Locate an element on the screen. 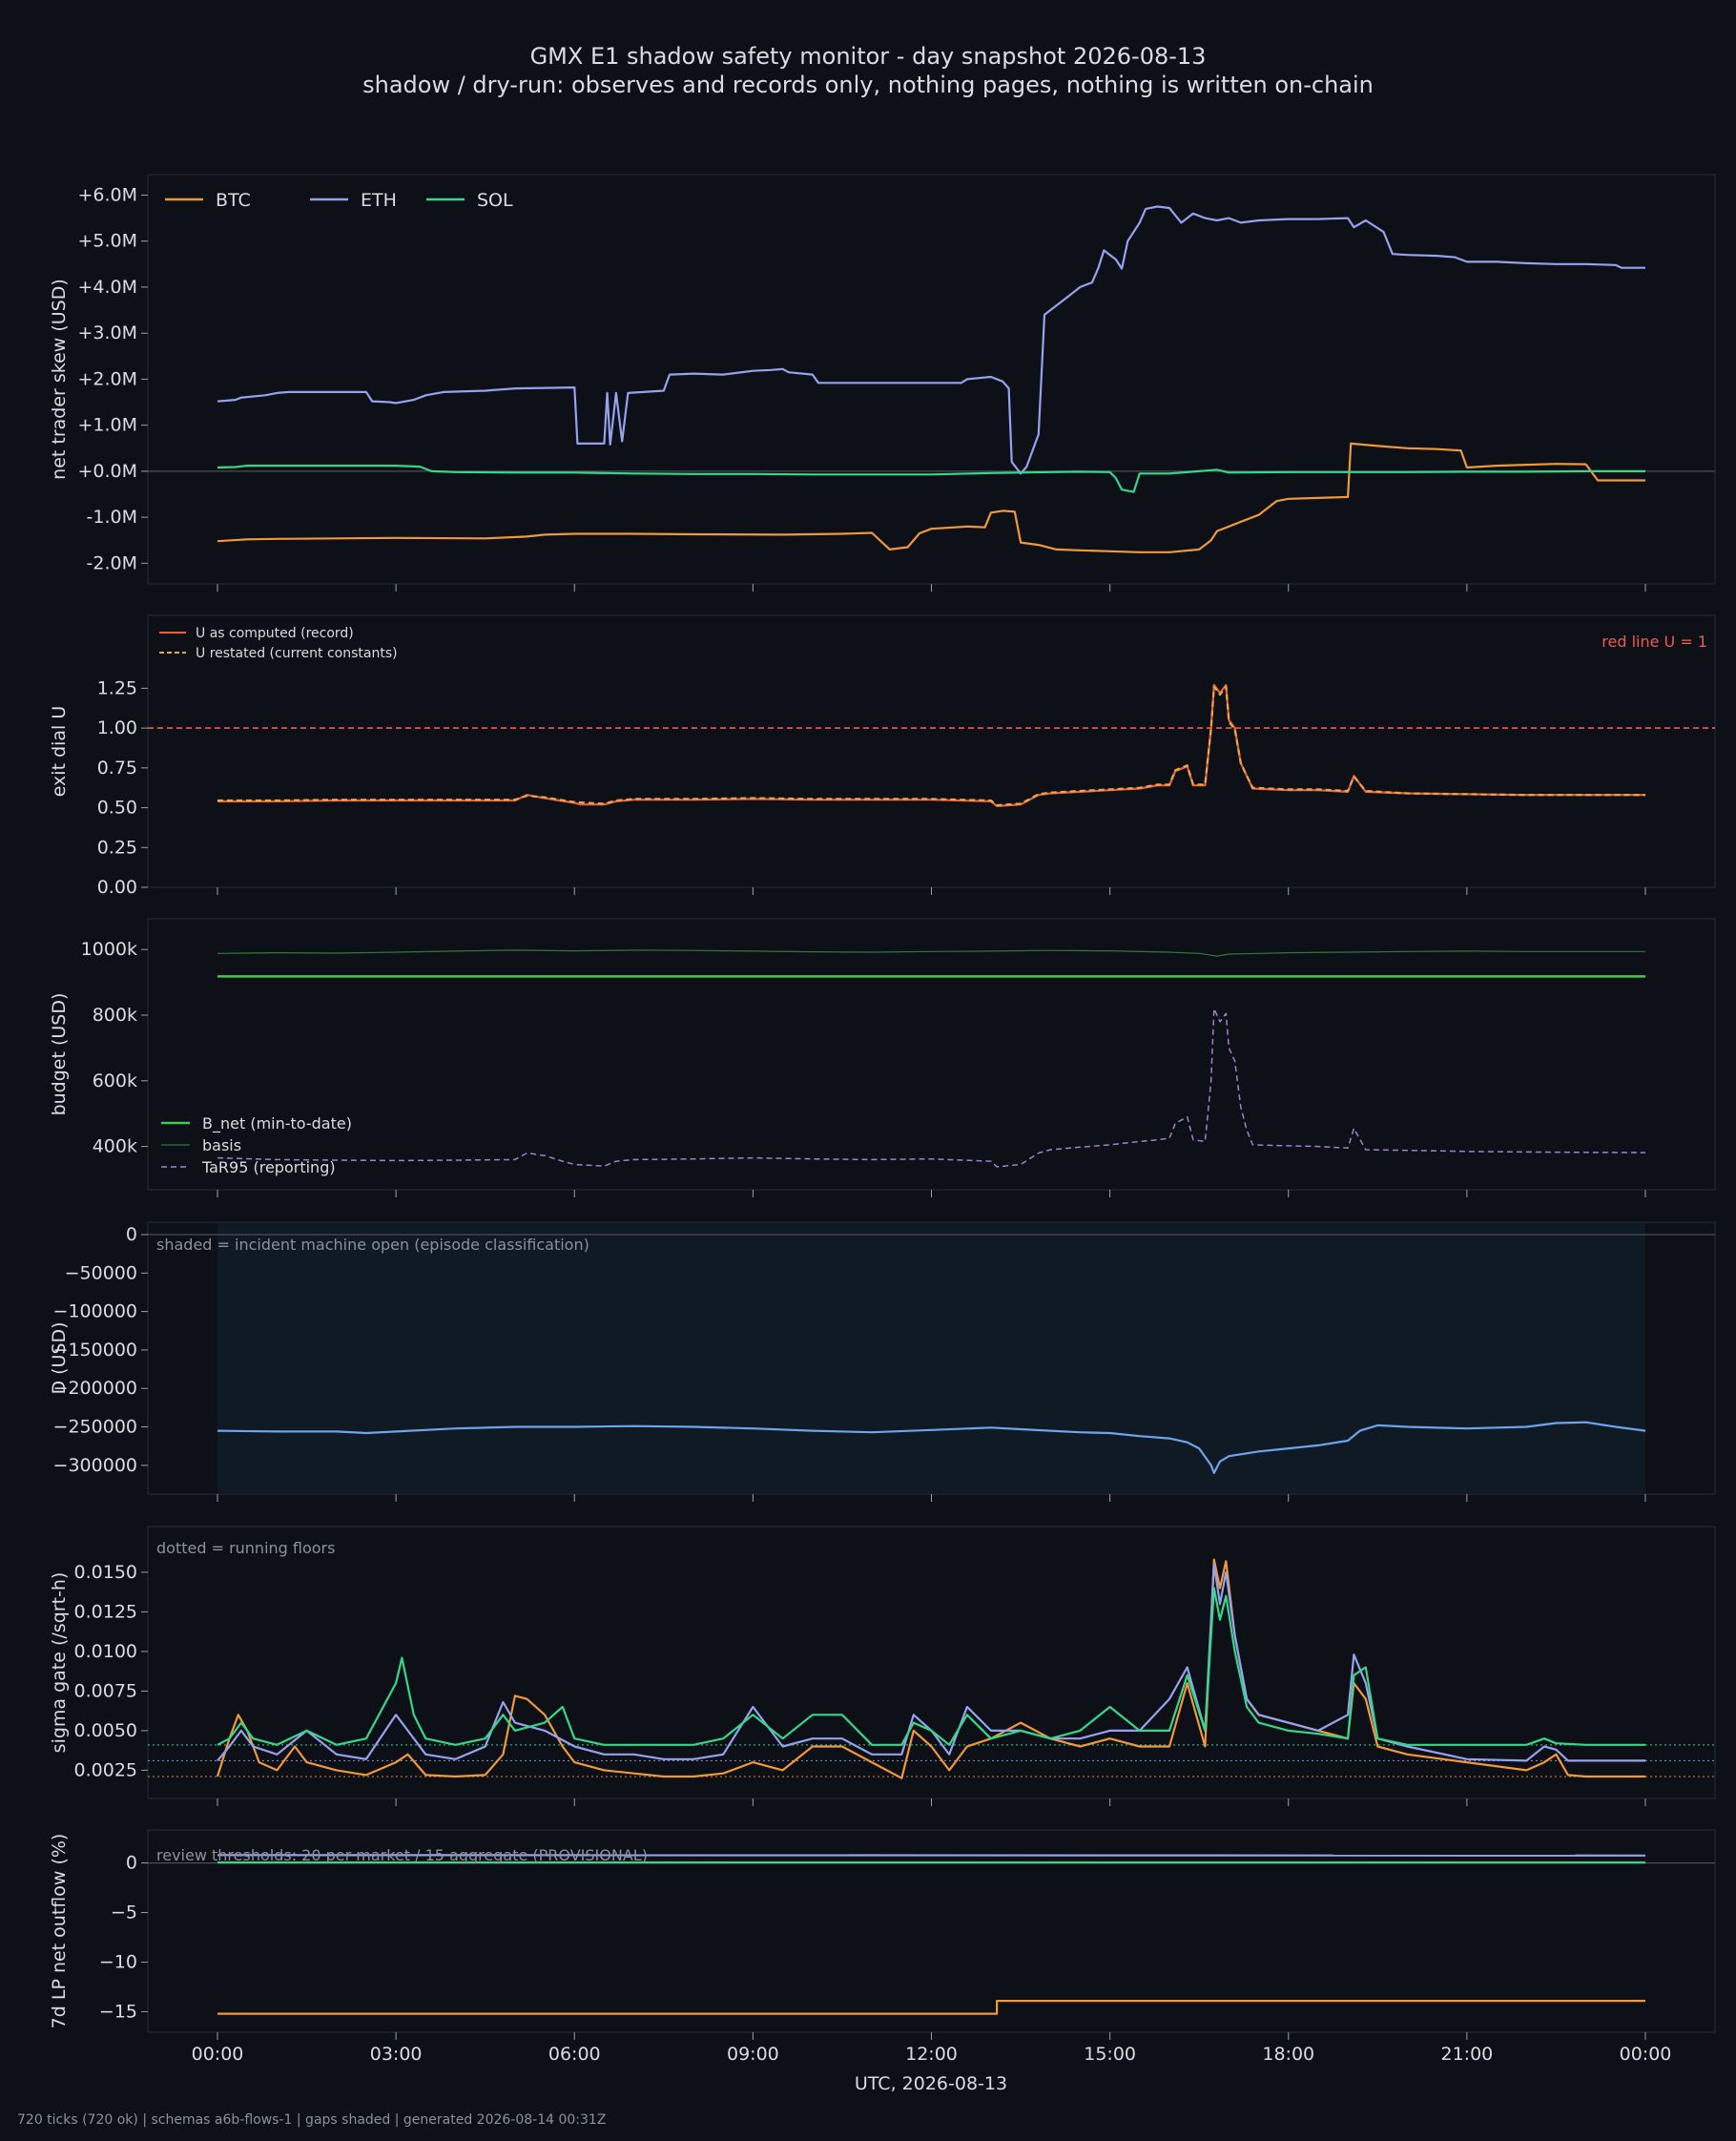 The width and height of the screenshot is (1736, 2141). y-axis-label: net trader skew (USD) is located at coordinates (59, 379).